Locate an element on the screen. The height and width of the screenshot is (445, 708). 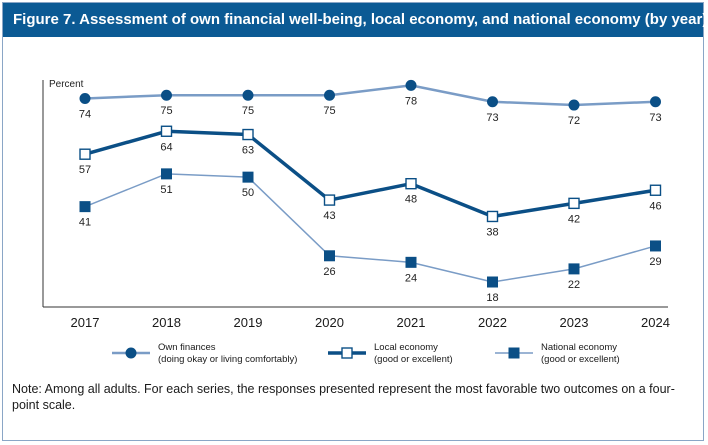
series-1-label-2019: 63 is located at coordinates (248, 151).